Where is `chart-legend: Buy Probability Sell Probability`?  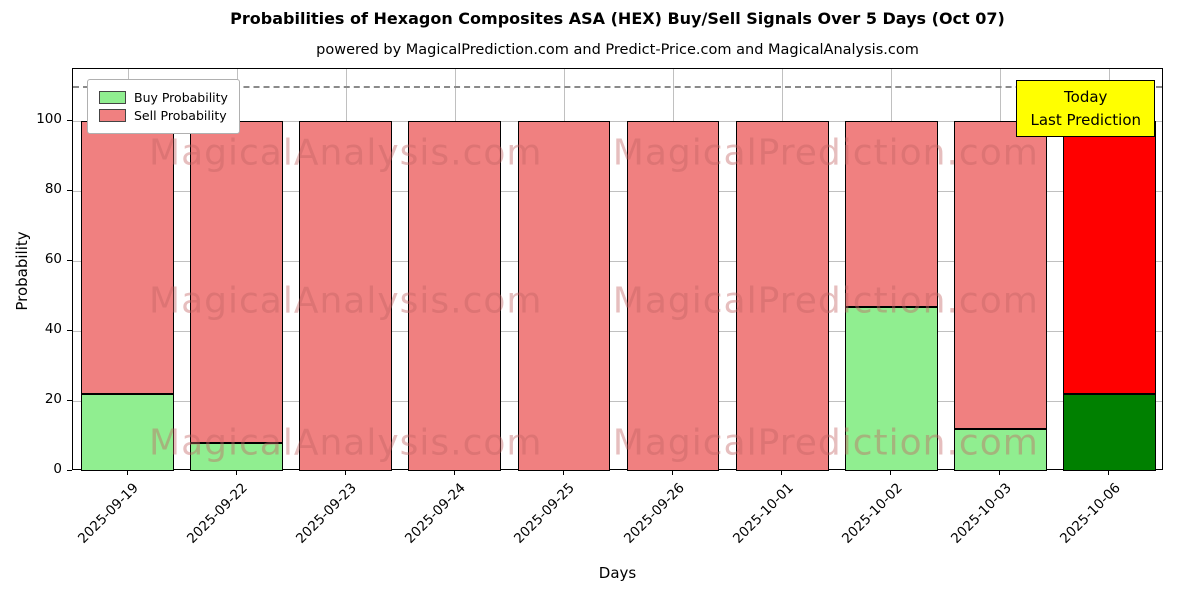
chart-legend: Buy Probability Sell Probability is located at coordinates (163, 106).